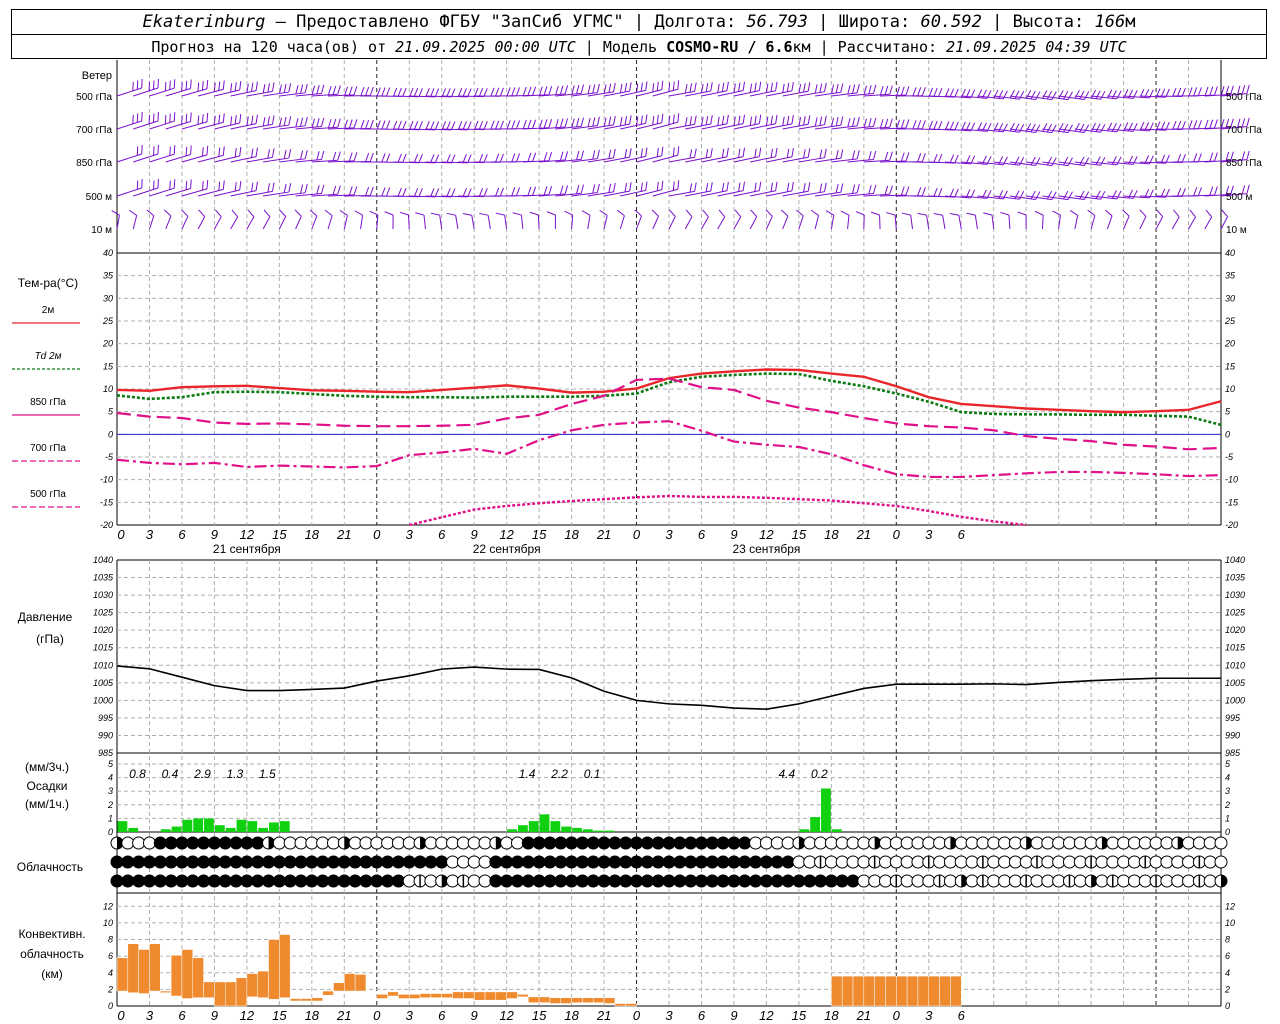  What do you see at coordinates (1227, 778) in the screenshot?
I see `precip-ytick-right: 4` at bounding box center [1227, 778].